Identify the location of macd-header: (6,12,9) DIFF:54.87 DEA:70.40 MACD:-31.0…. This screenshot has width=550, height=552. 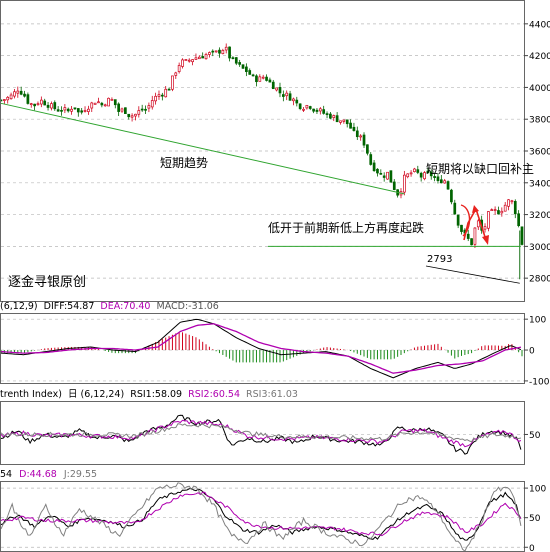
(109, 306).